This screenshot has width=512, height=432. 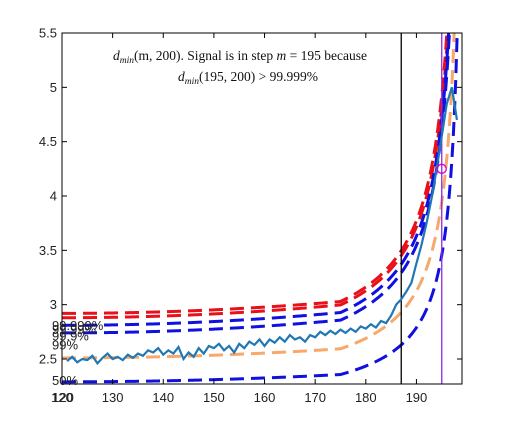 I want to click on x-tick-label: 170, so click(x=315, y=397).